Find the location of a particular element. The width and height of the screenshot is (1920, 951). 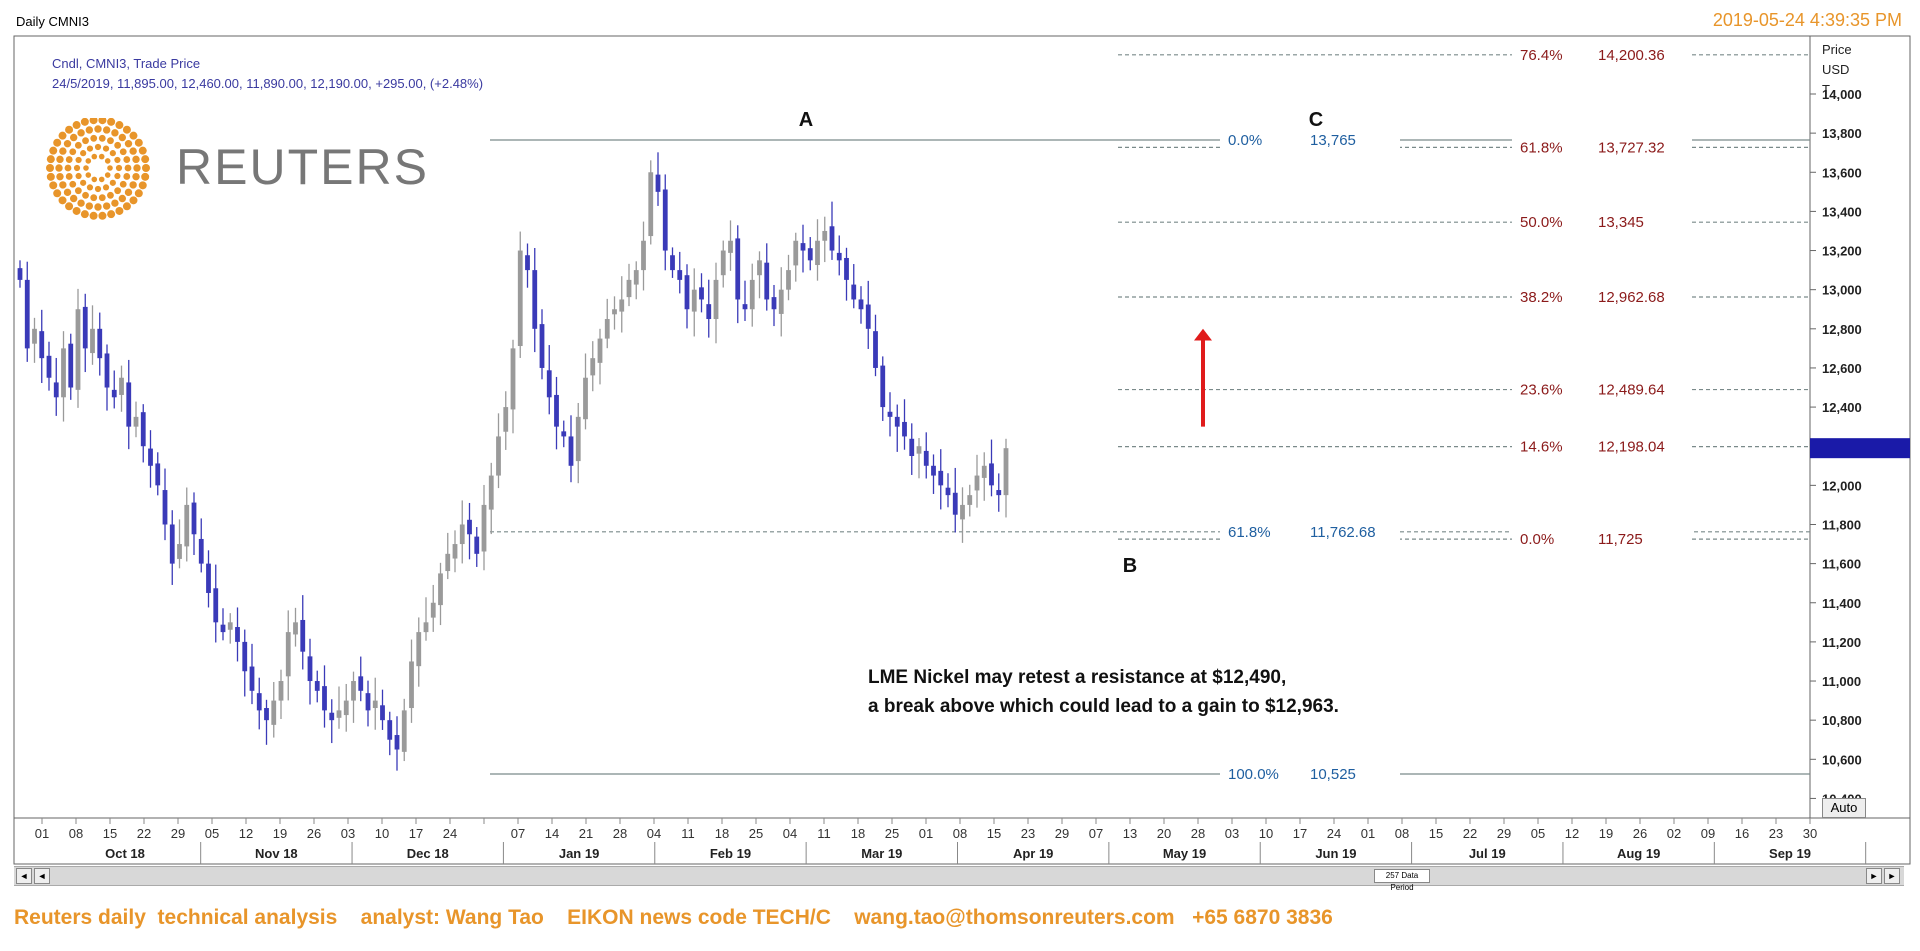

x-tick-label: 15 is located at coordinates (994, 833).